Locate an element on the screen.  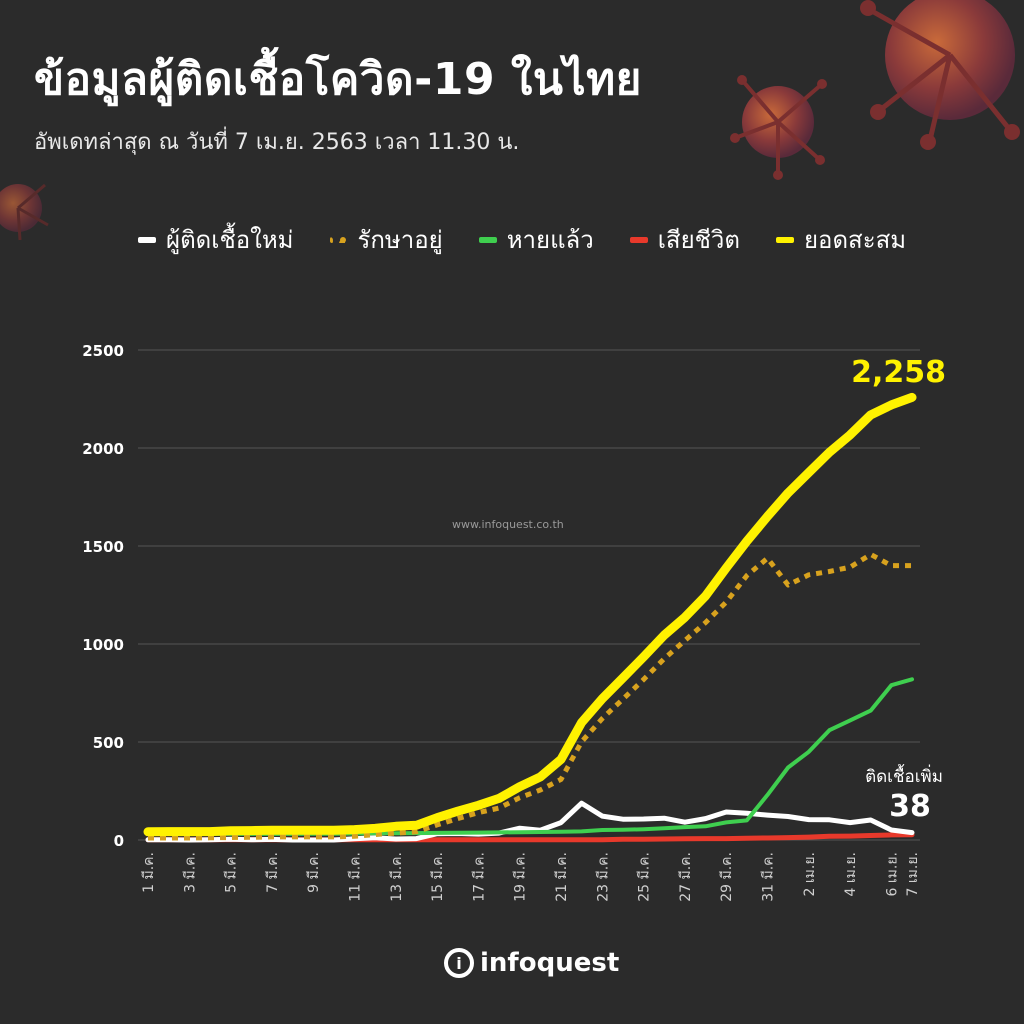
virus-large-icon is located at coordinates (940, 75).